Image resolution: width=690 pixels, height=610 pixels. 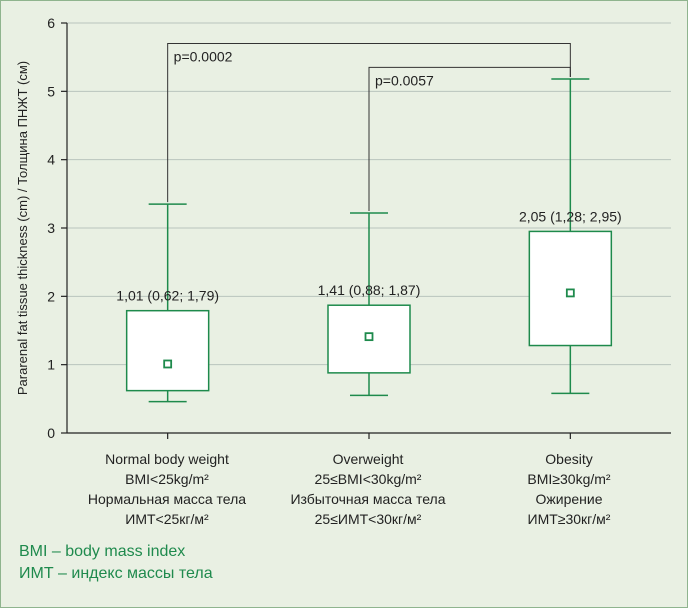 What do you see at coordinates (368, 499) in the screenshot?
I see `category-label-line: Избыточная масса тела` at bounding box center [368, 499].